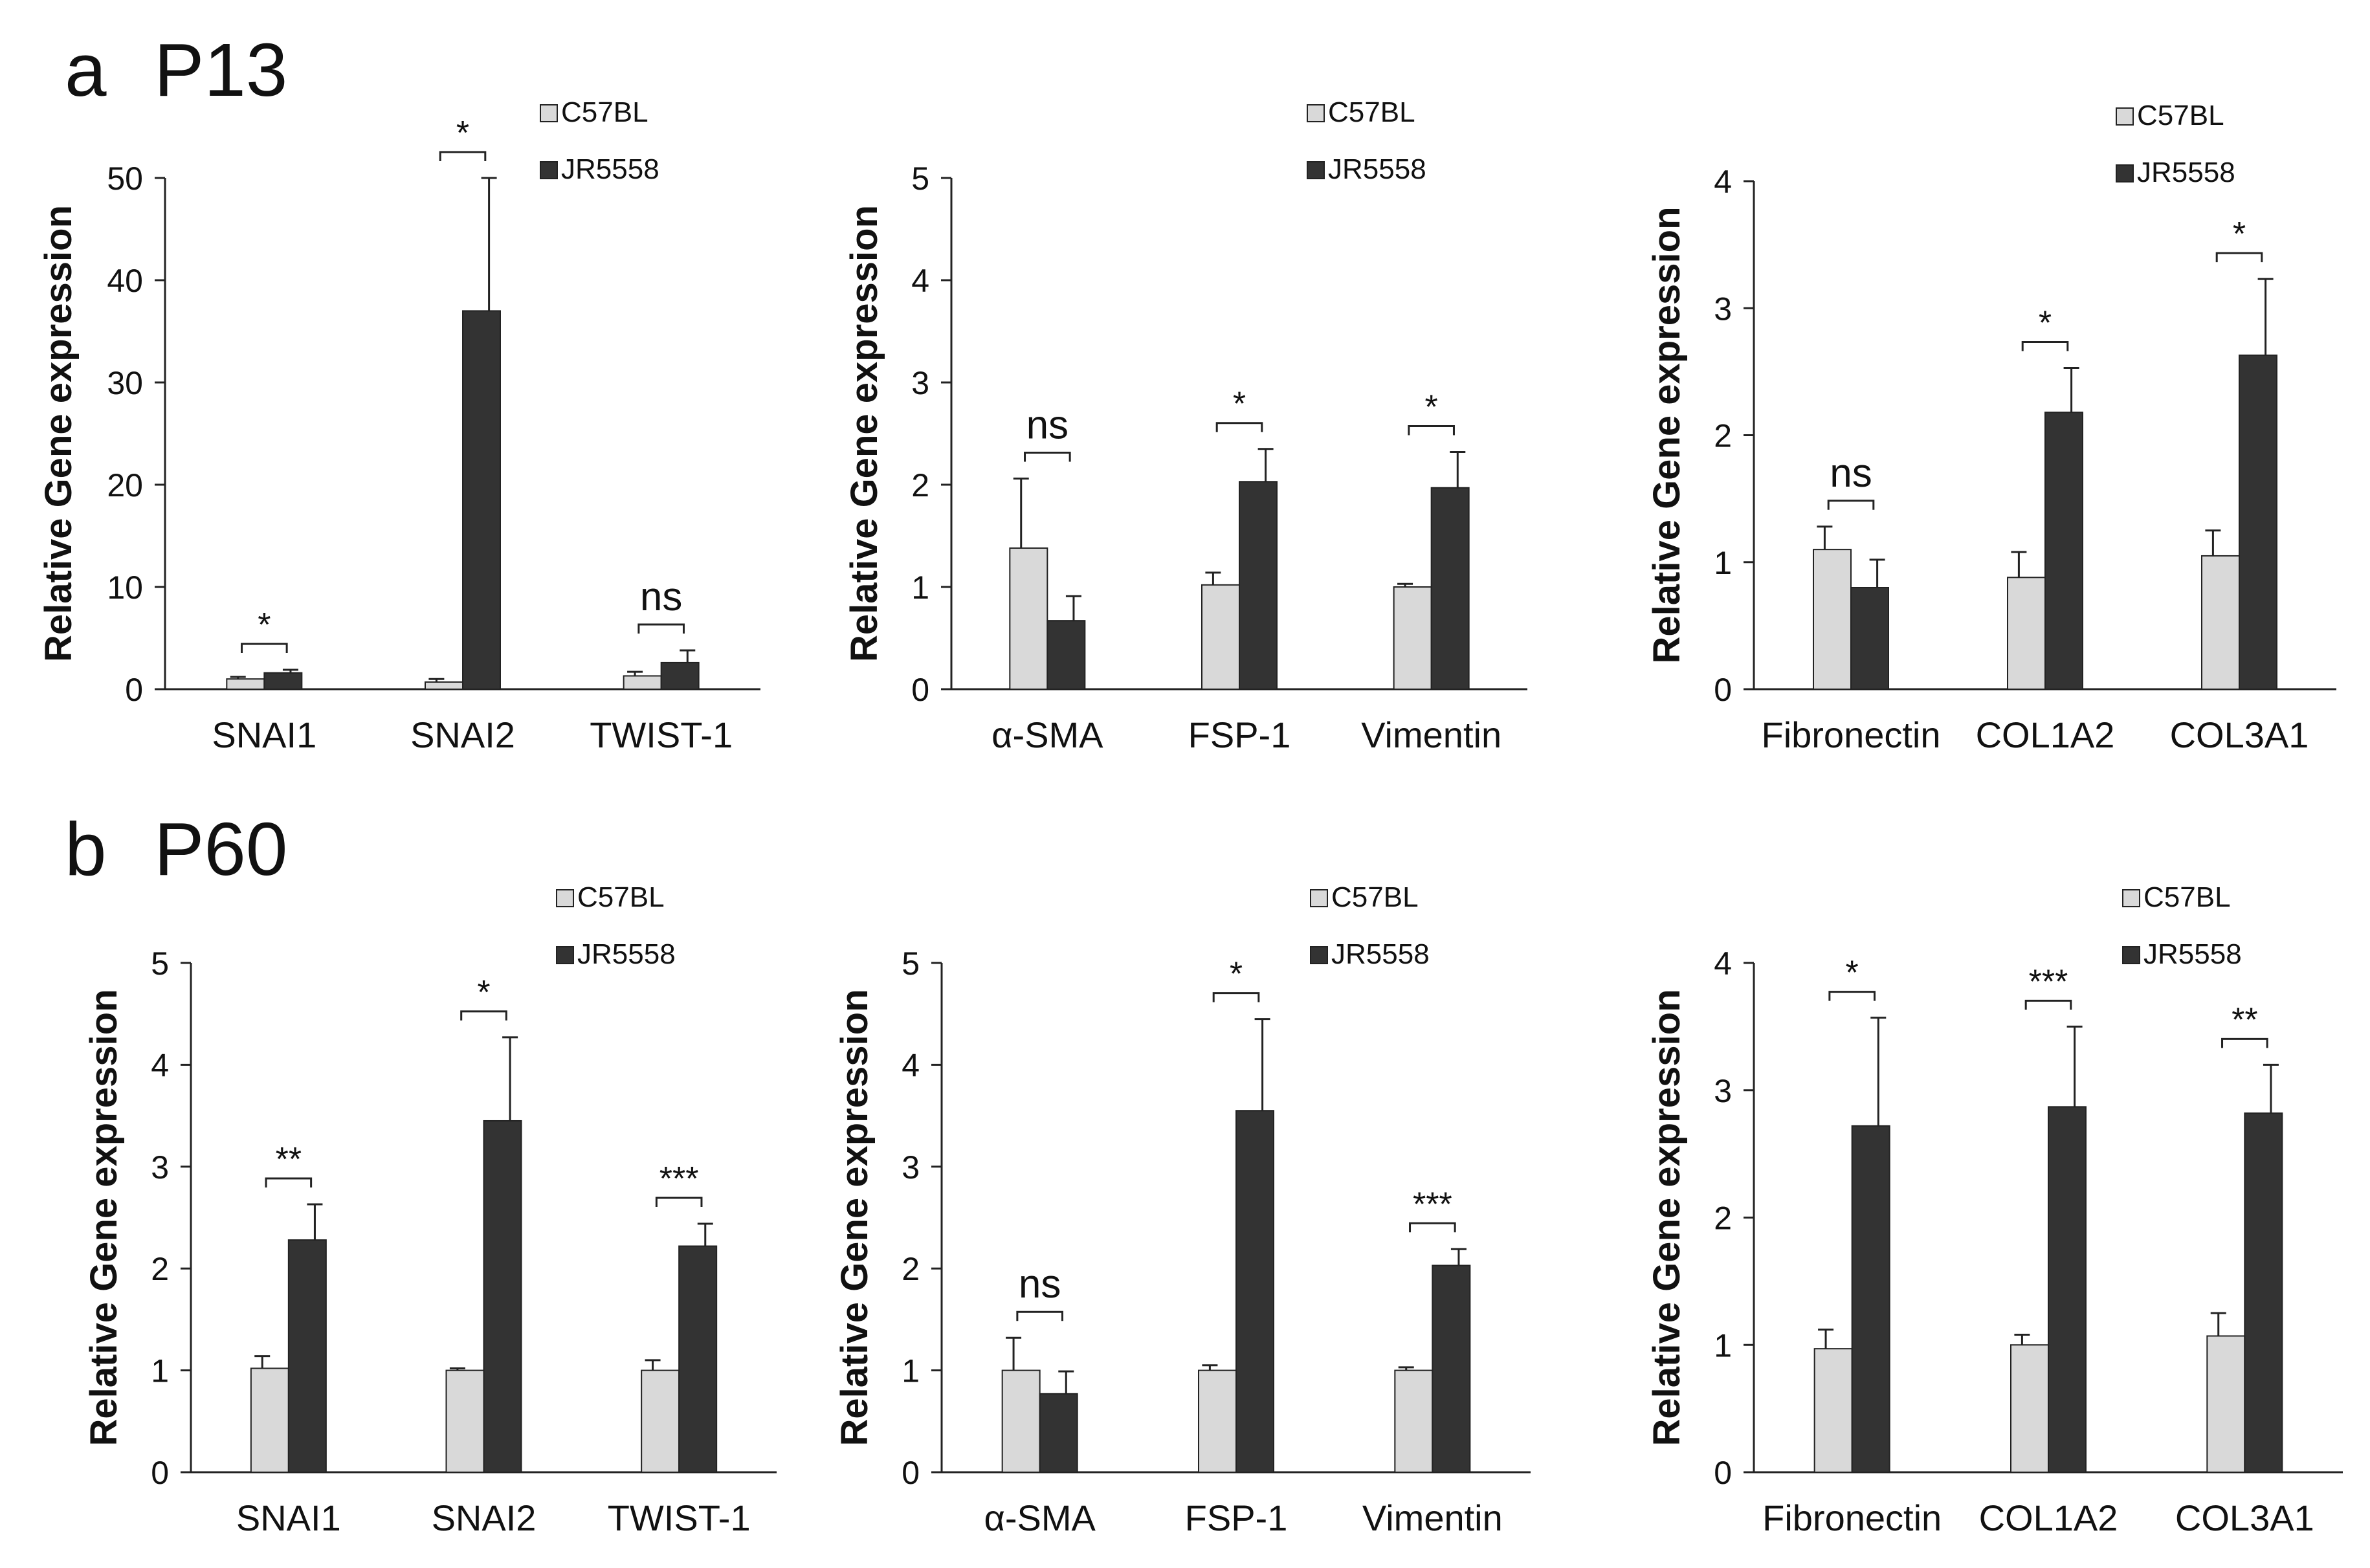  Describe the element at coordinates (176, 849) in the screenshot. I see `panel-b-header: b P60` at that location.